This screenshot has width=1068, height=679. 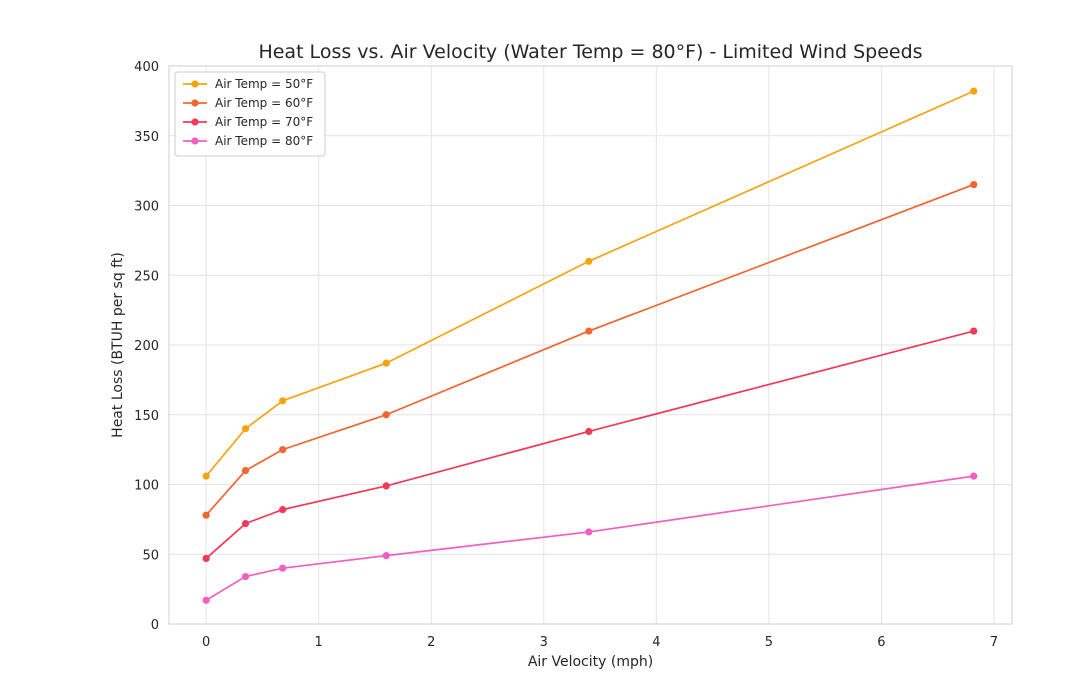 I want to click on y-tick-label: 150, so click(x=146, y=416).